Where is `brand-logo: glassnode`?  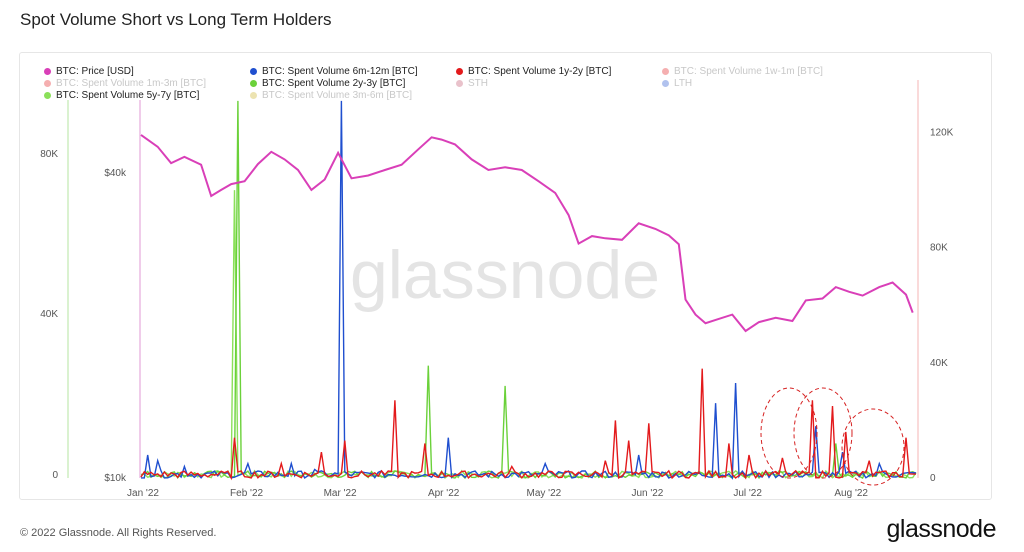 brand-logo: glassnode is located at coordinates (941, 529).